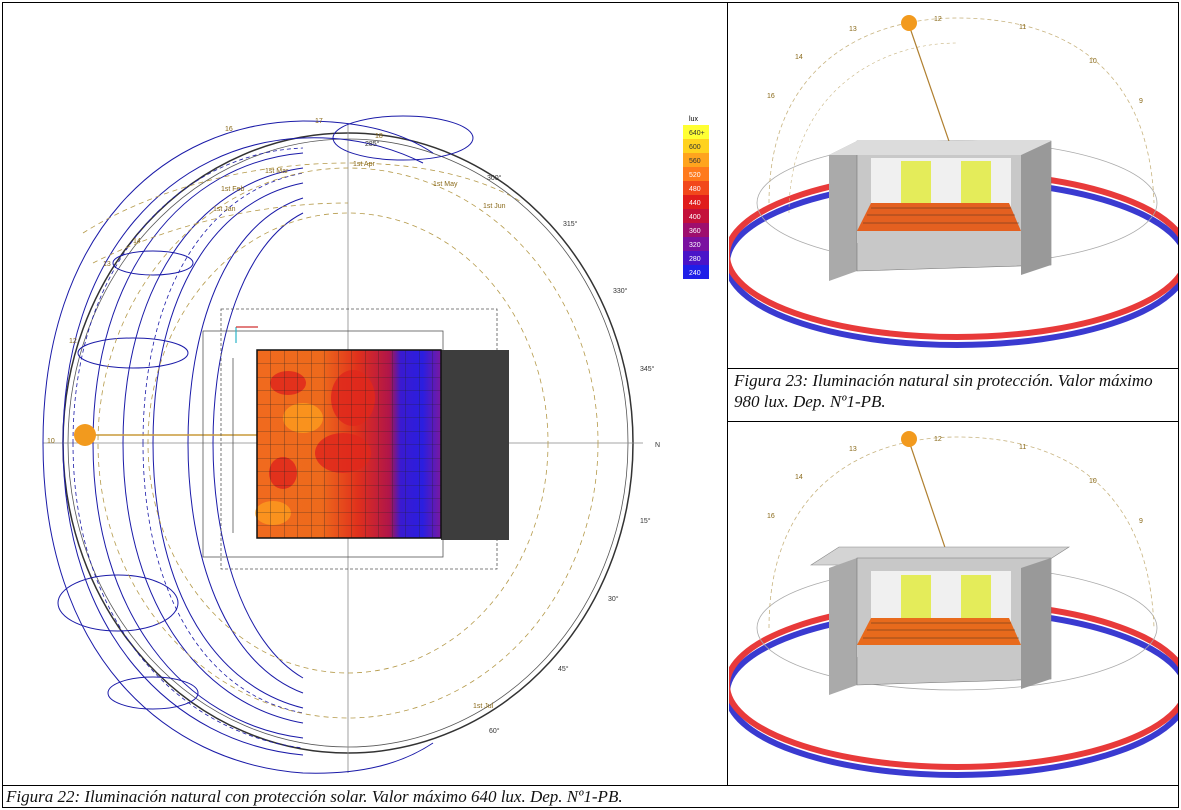 The image size is (1181, 810). I want to click on legend-label: 560, so click(695, 161).